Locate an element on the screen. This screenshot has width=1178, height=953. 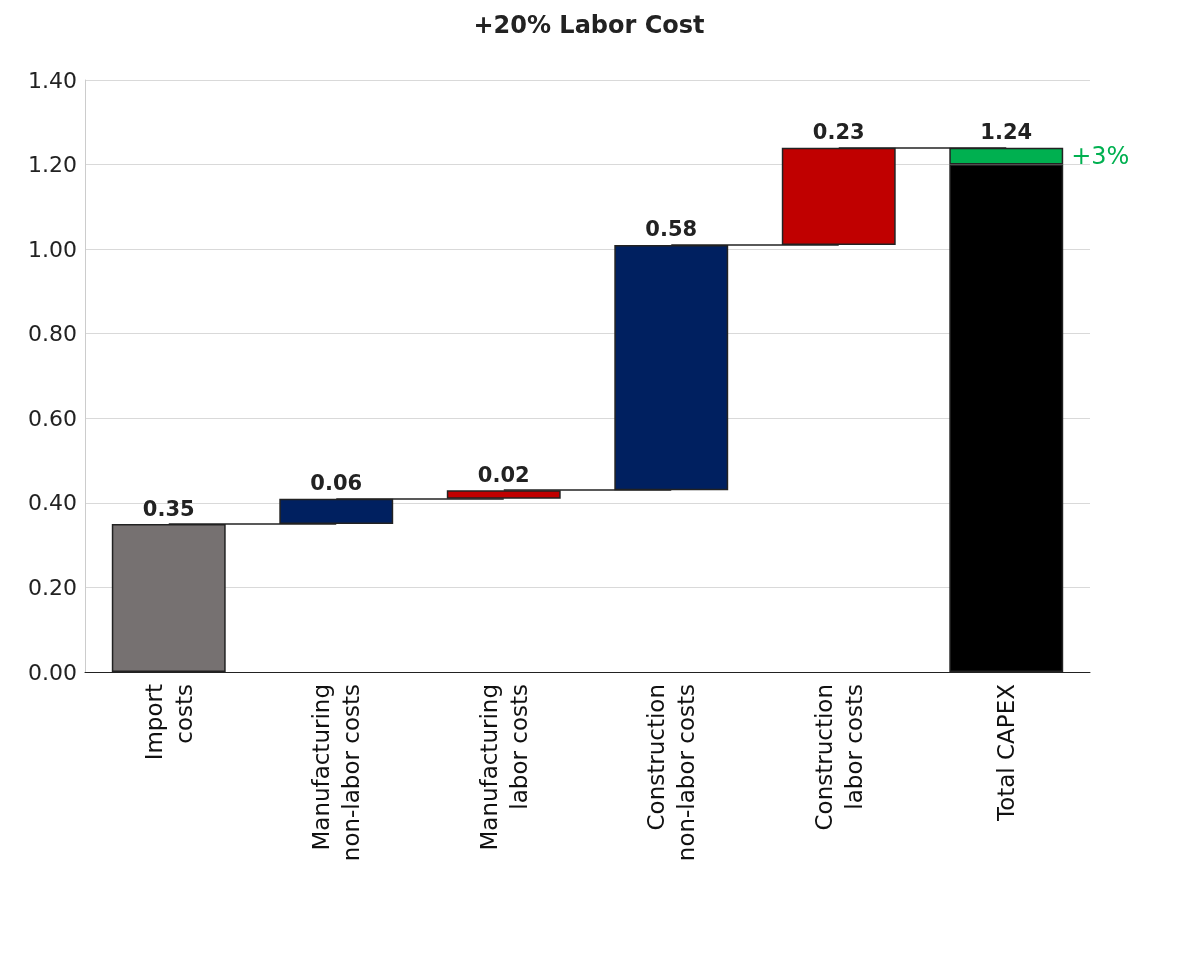
data-label: 0.02 is located at coordinates (503, 474).